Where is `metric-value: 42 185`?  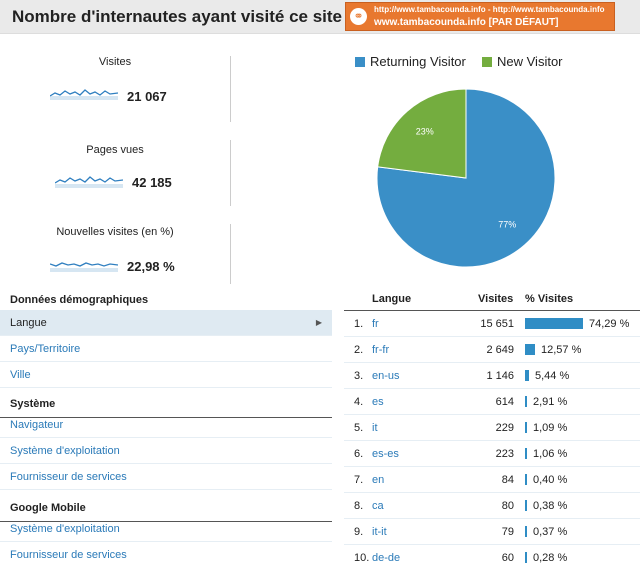
metric-value: 42 185 is located at coordinates (152, 182).